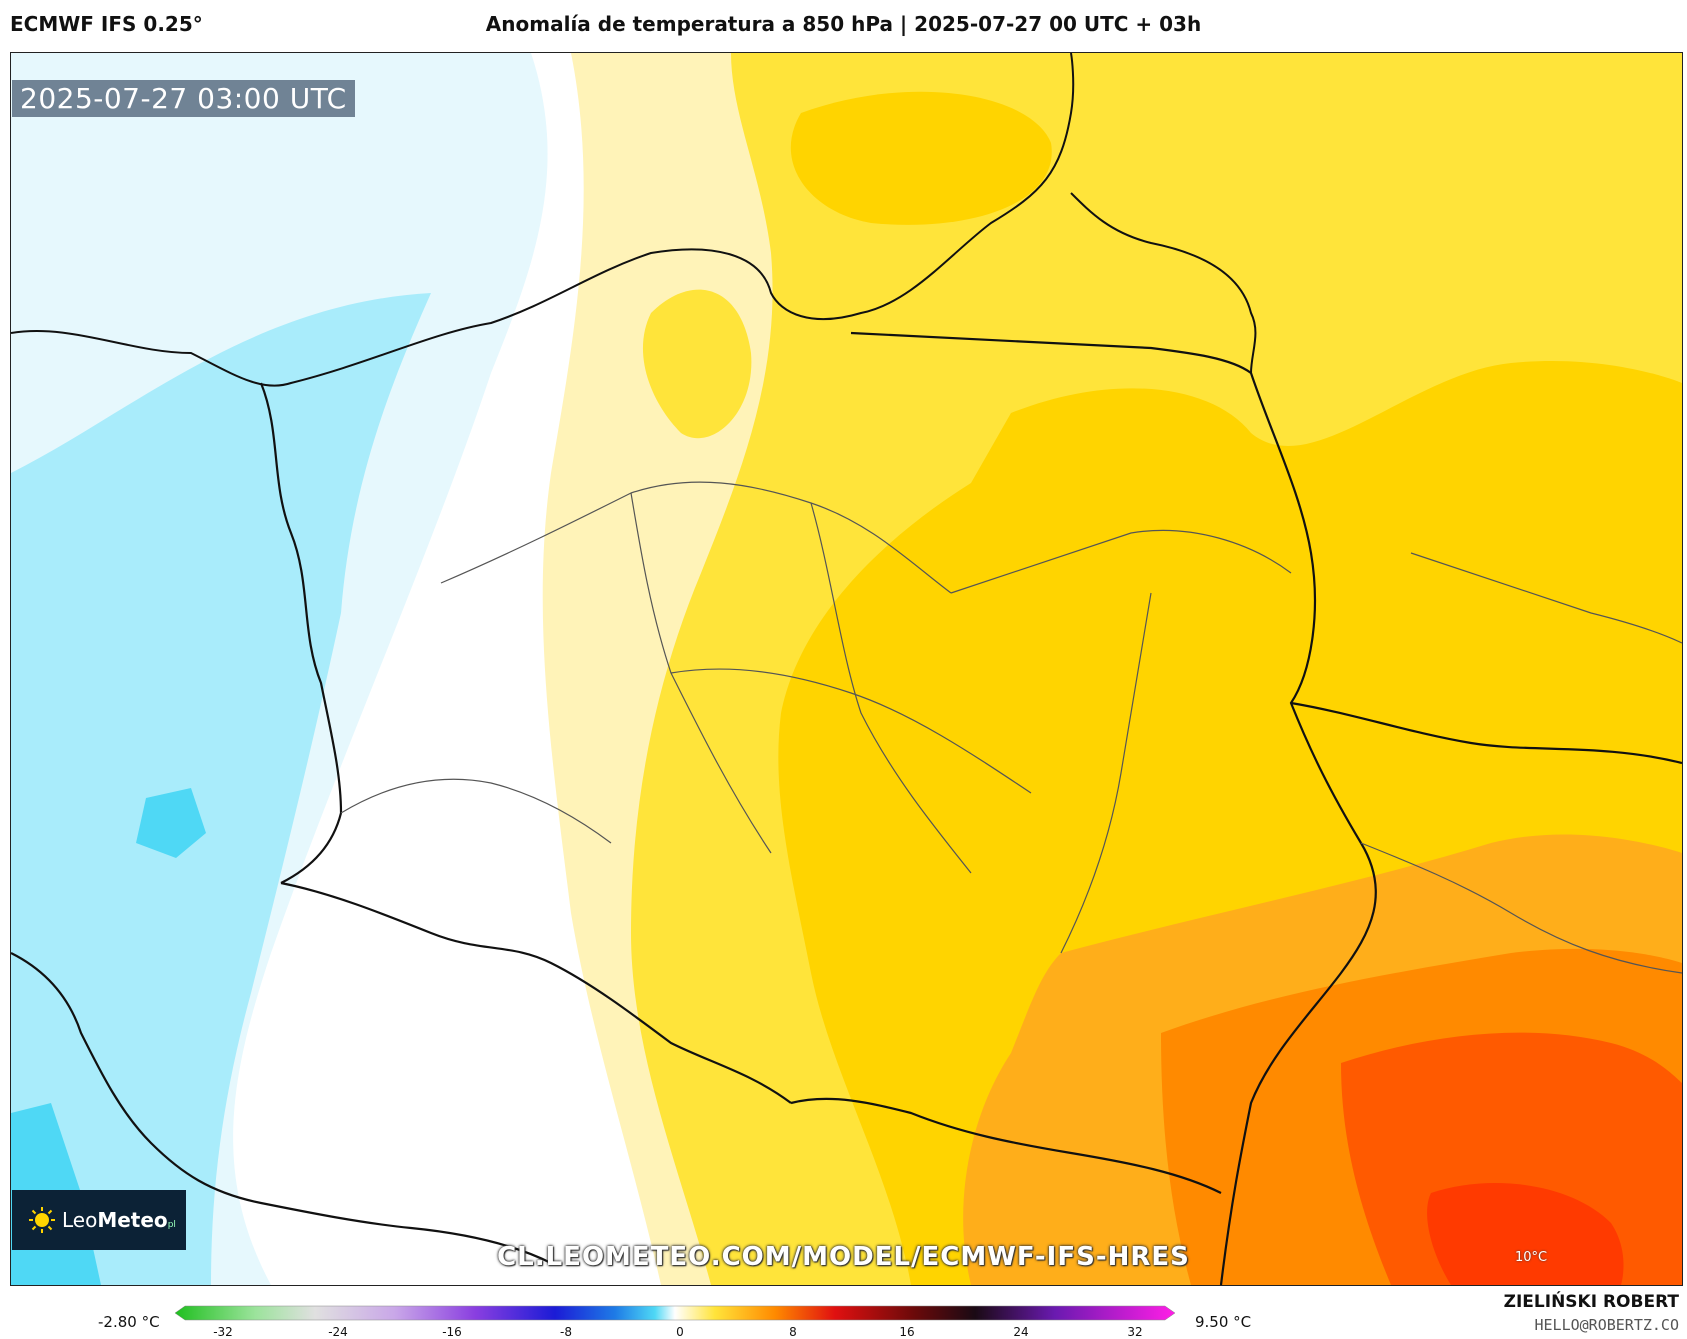 The height and width of the screenshot is (1339, 1687). Describe the element at coordinates (697, 364) in the screenshot. I see `warm-region-north` at that location.